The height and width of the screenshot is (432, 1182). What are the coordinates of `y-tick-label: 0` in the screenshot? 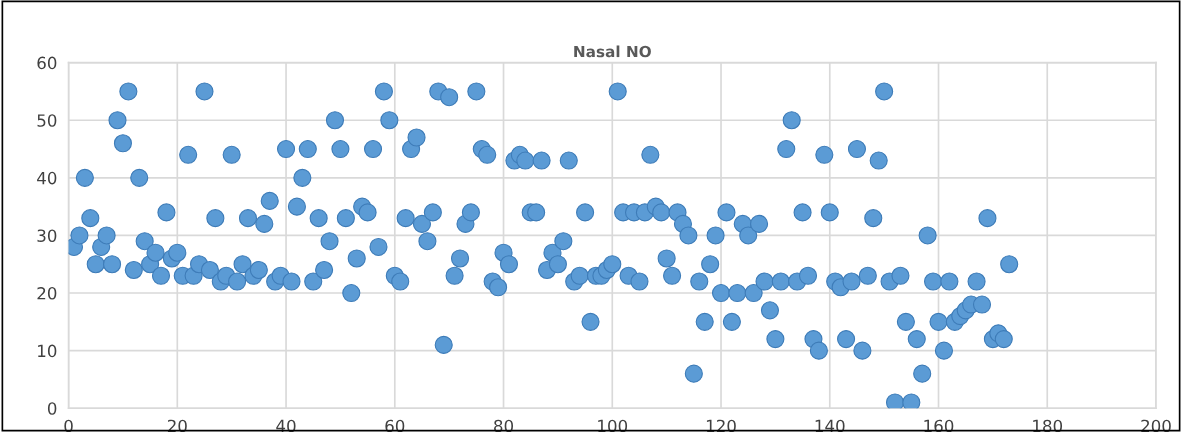 It's located at (52, 408).